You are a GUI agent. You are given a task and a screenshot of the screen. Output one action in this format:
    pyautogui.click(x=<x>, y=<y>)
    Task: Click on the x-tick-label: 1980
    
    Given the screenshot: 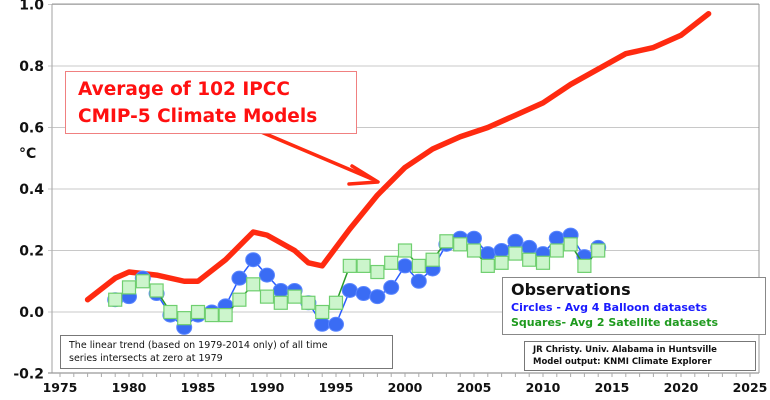 What is the action you would take?
    pyautogui.click(x=129, y=387)
    